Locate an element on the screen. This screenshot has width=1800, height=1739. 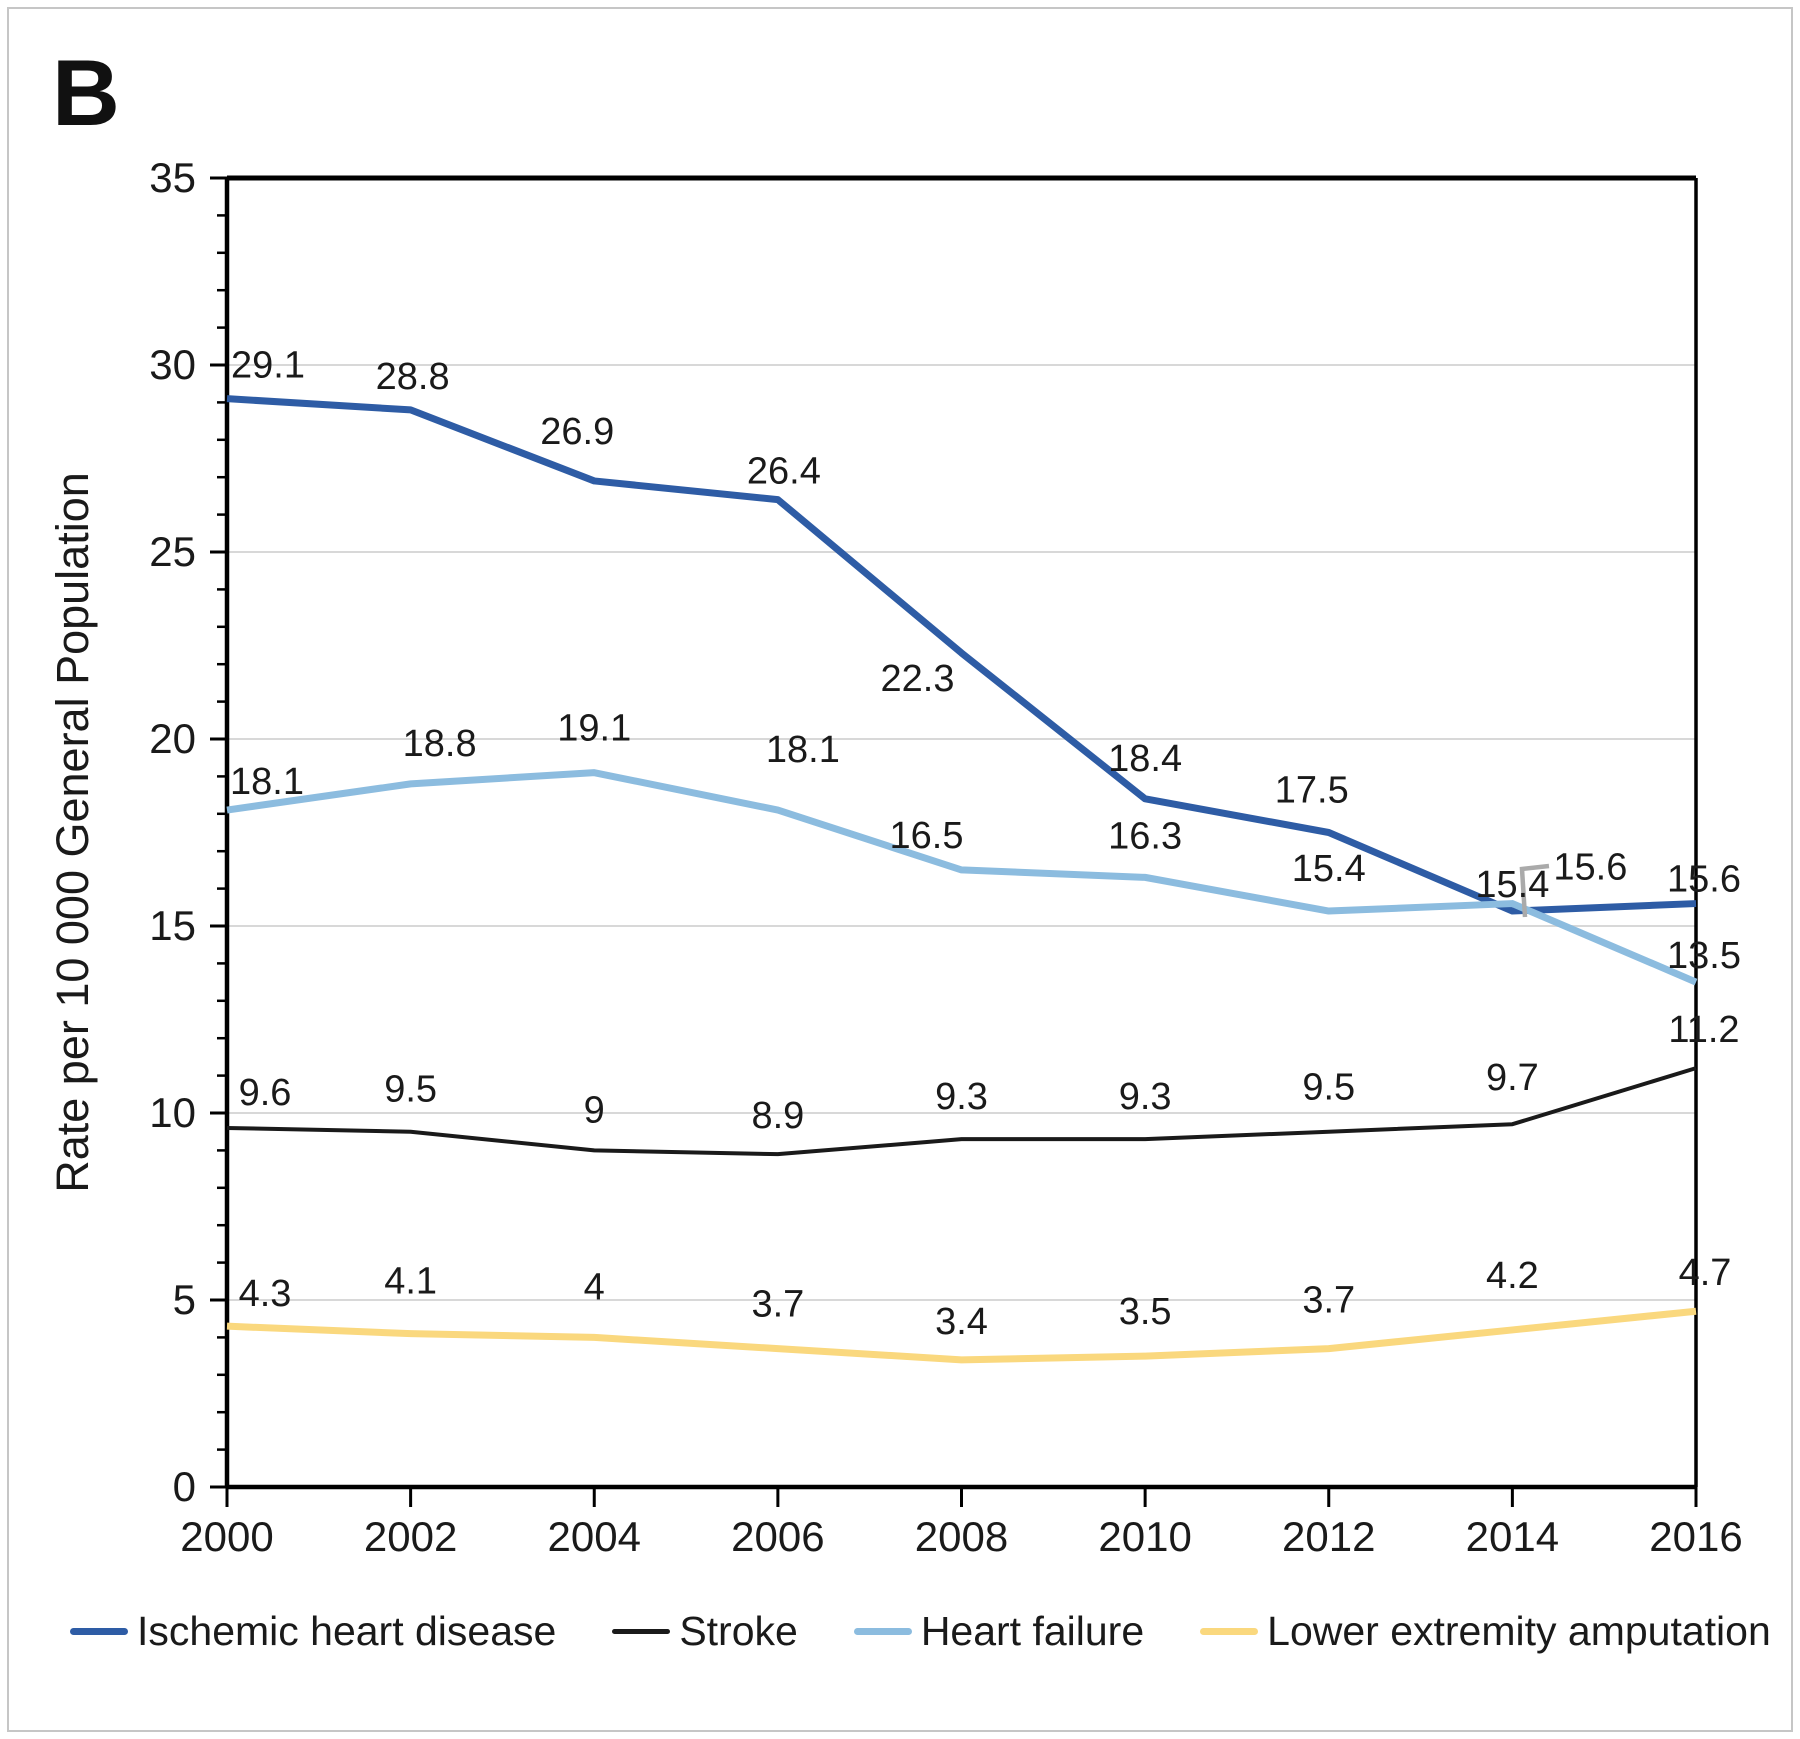
svg-text: 19.1 is located at coordinates (594, 729).